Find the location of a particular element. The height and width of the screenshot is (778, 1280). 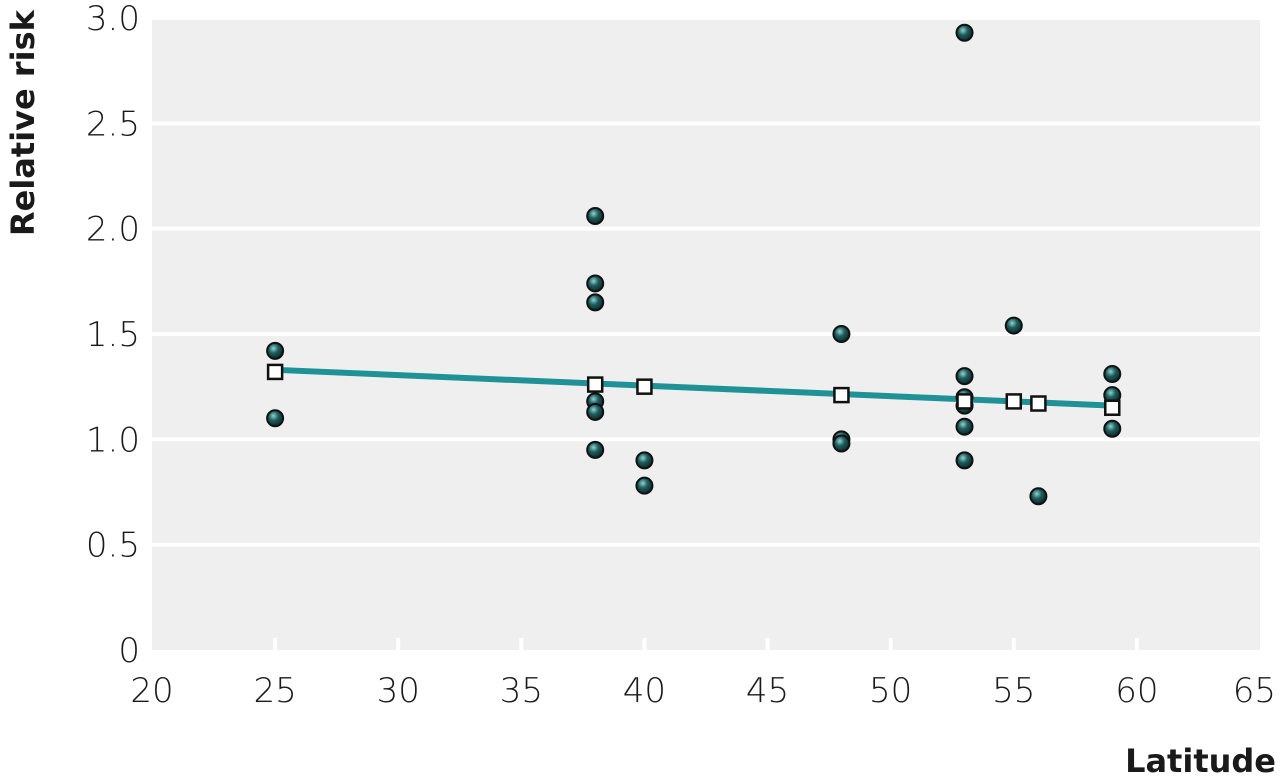

x-tick-label: 60 is located at coordinates (1136, 691).